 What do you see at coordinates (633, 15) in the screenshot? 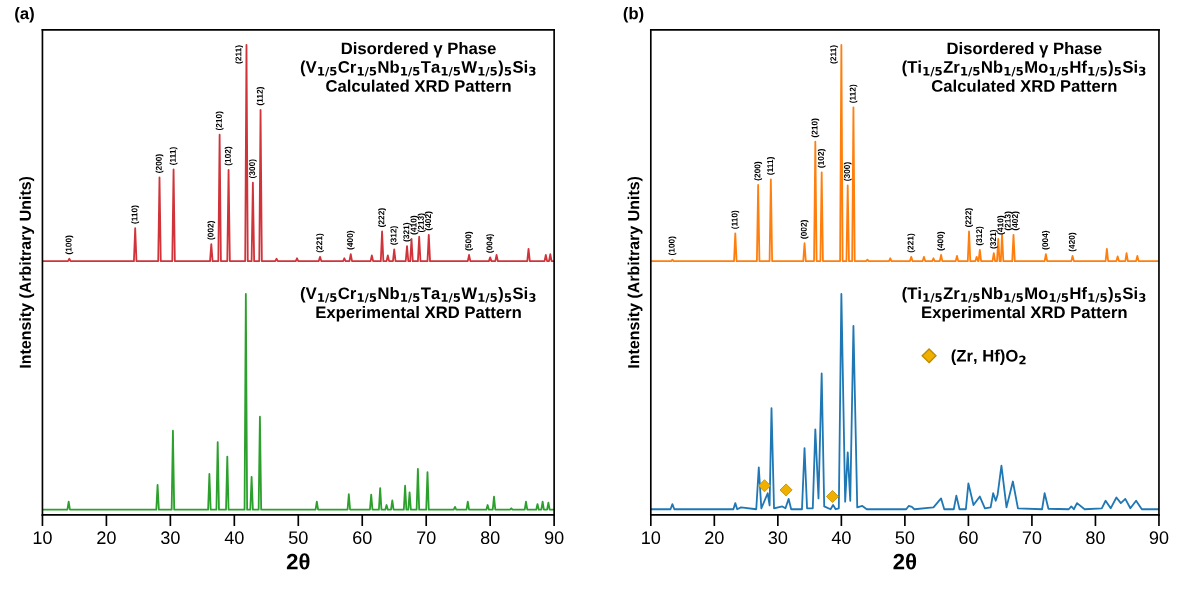
I see `chart-title: (b)` at bounding box center [633, 15].